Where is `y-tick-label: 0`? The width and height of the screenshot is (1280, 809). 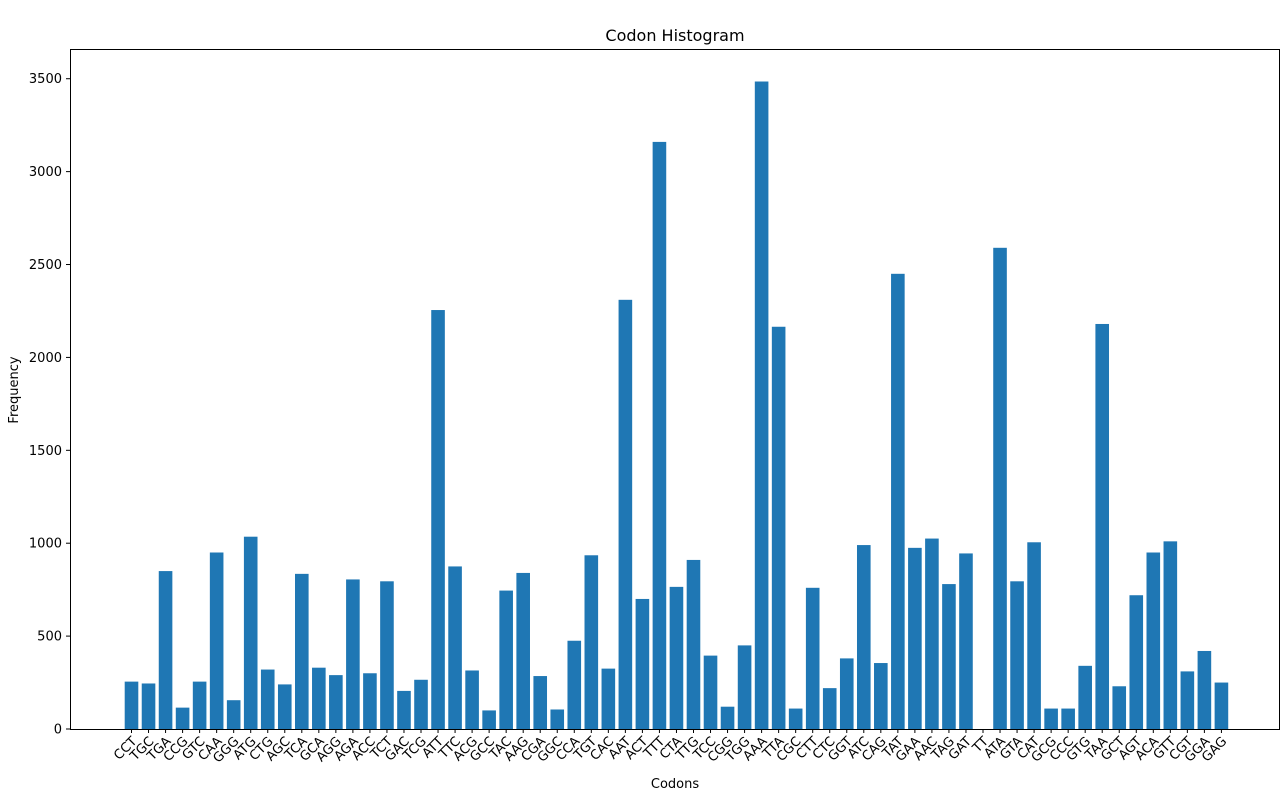 y-tick-label: 0 is located at coordinates (58, 730).